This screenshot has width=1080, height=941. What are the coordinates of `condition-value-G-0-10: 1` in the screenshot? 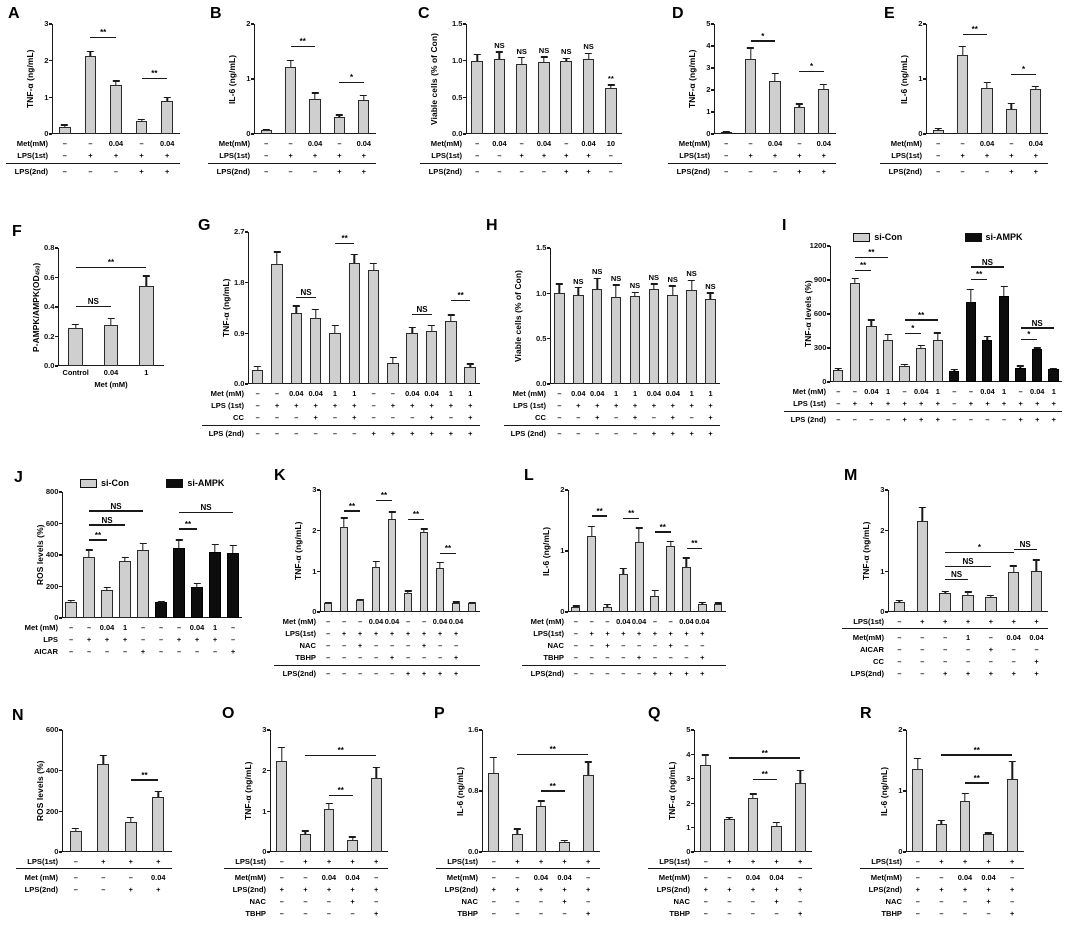 It's located at (450, 393).